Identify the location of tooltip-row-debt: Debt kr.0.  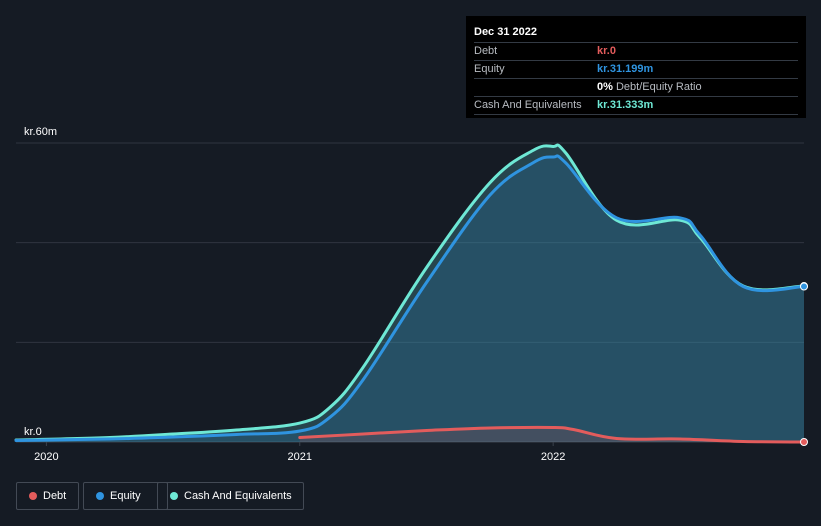
(636, 52).